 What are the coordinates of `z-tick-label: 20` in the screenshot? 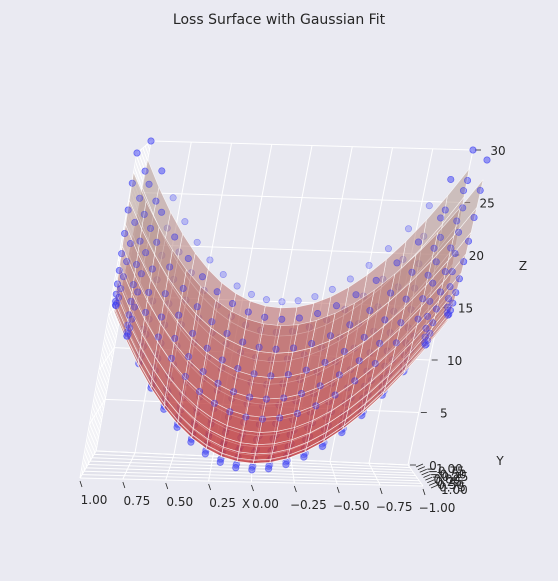 It's located at (476, 256).